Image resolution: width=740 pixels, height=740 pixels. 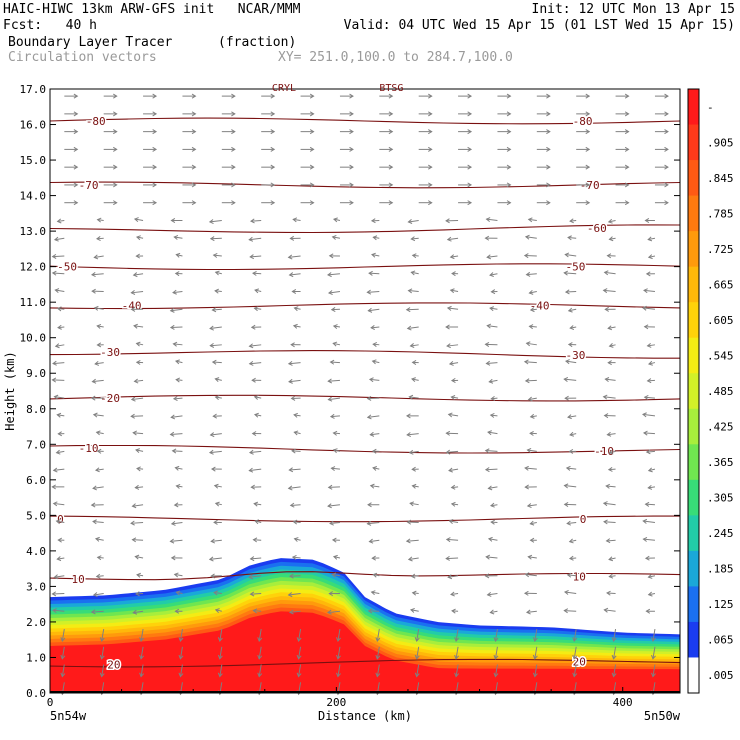 I want to click on isotherm-label: 10, so click(x=77, y=579).